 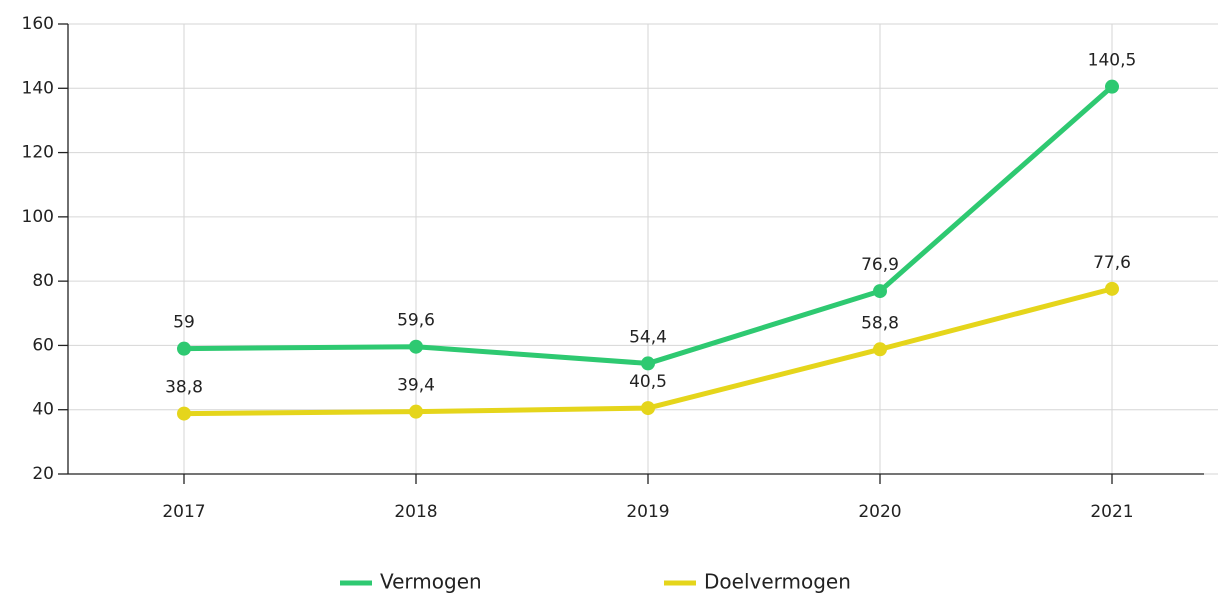 I want to click on data-label: 54,4, so click(x=648, y=337).